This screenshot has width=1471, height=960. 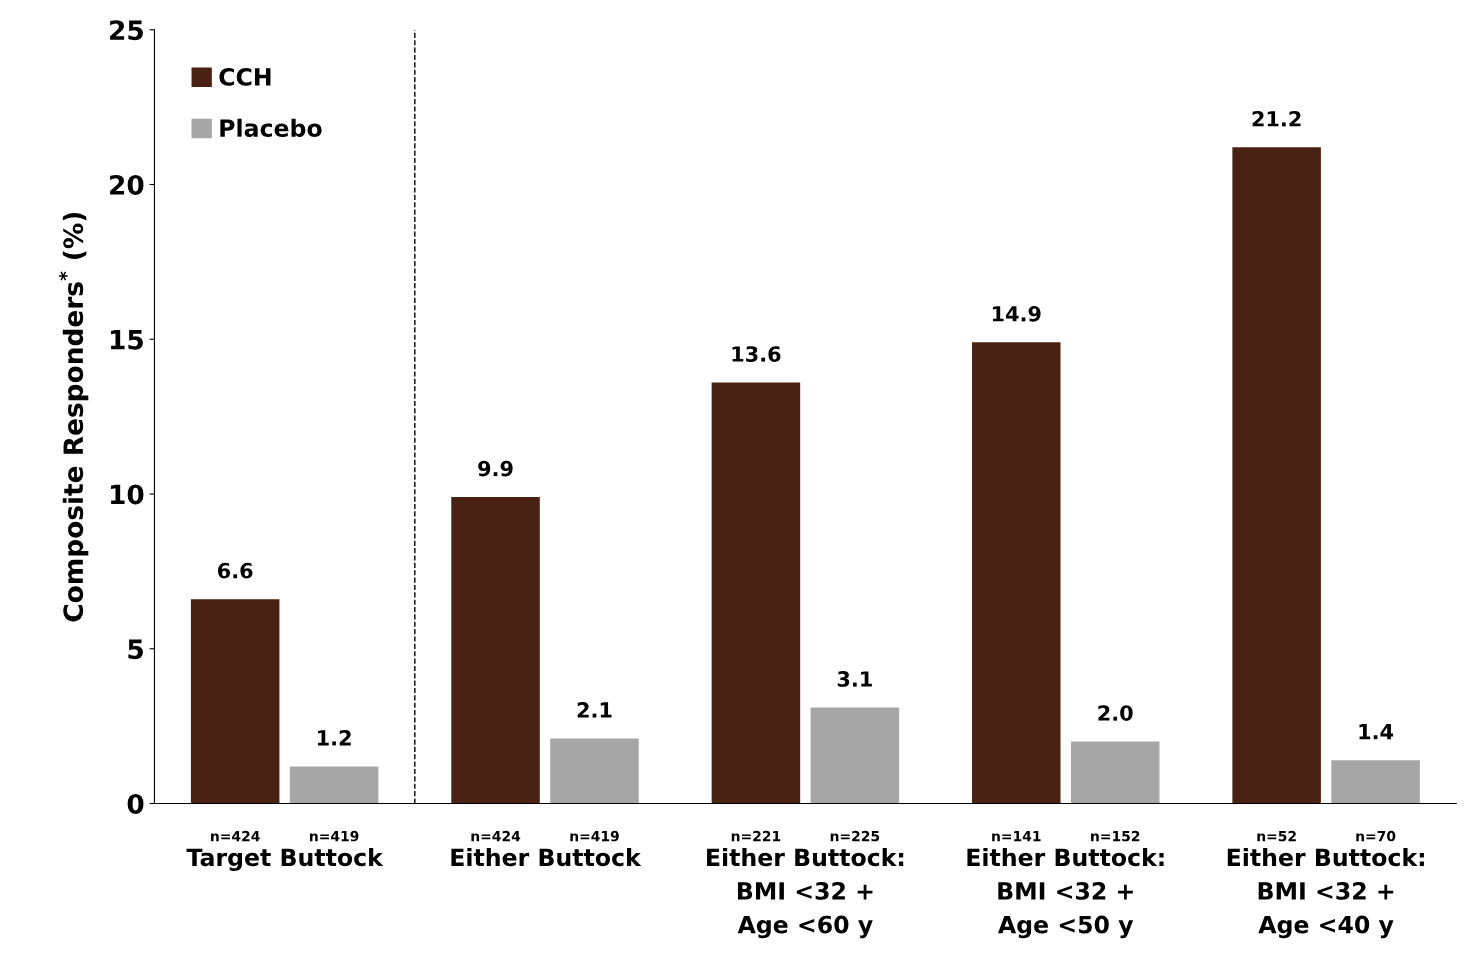 What do you see at coordinates (235, 570) in the screenshot?
I see `data-label: 6.6` at bounding box center [235, 570].